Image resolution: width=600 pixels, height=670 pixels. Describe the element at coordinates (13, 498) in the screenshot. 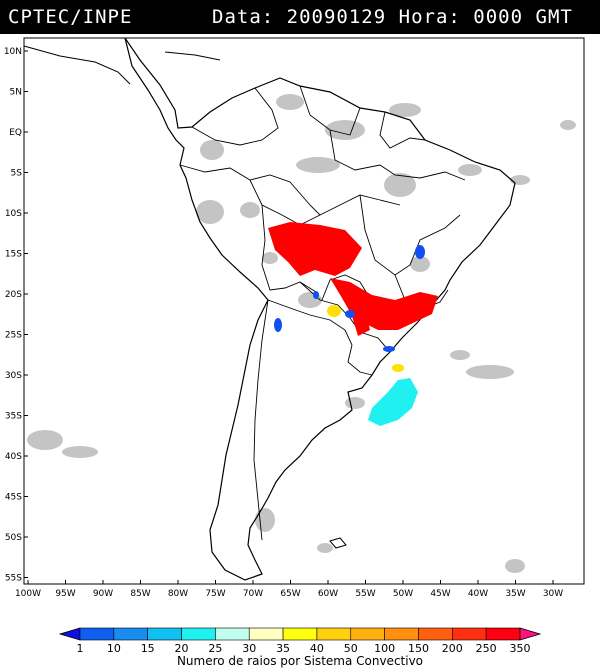

I see `lat-label: 45S` at that location.